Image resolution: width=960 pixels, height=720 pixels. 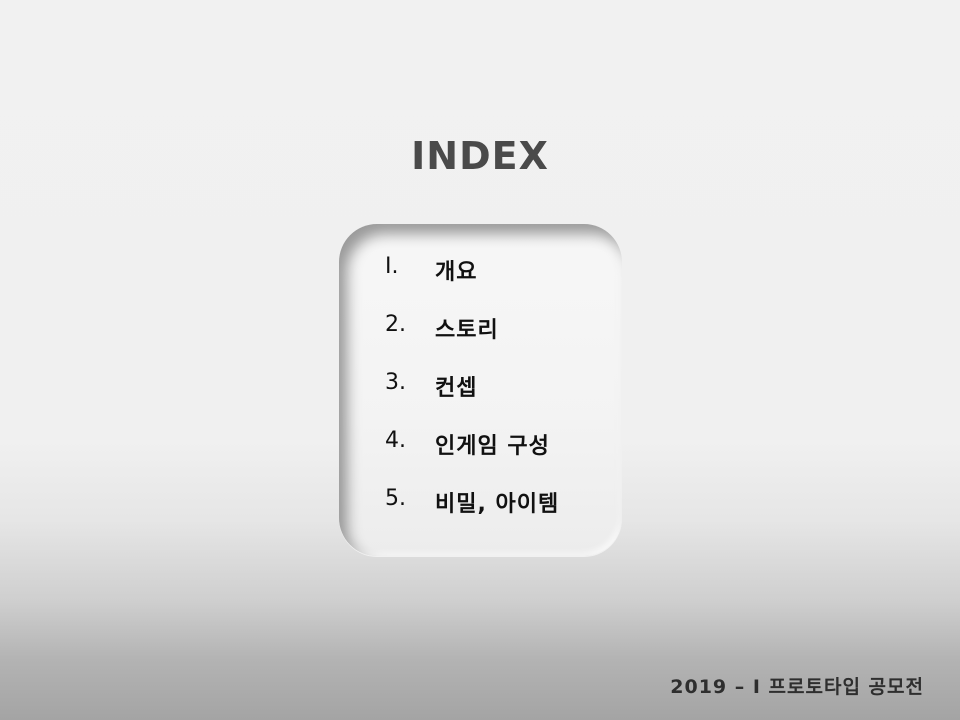 I want to click on list-item: 2. 스토리, so click(x=472, y=341).